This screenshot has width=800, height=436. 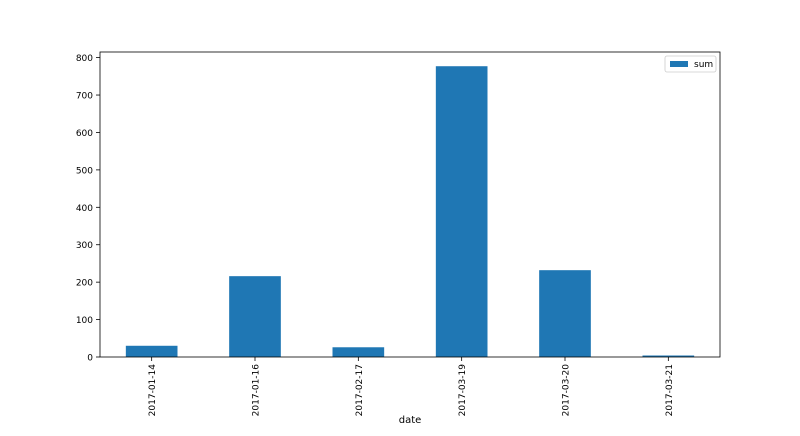 I want to click on legend: sum, so click(x=690, y=64).